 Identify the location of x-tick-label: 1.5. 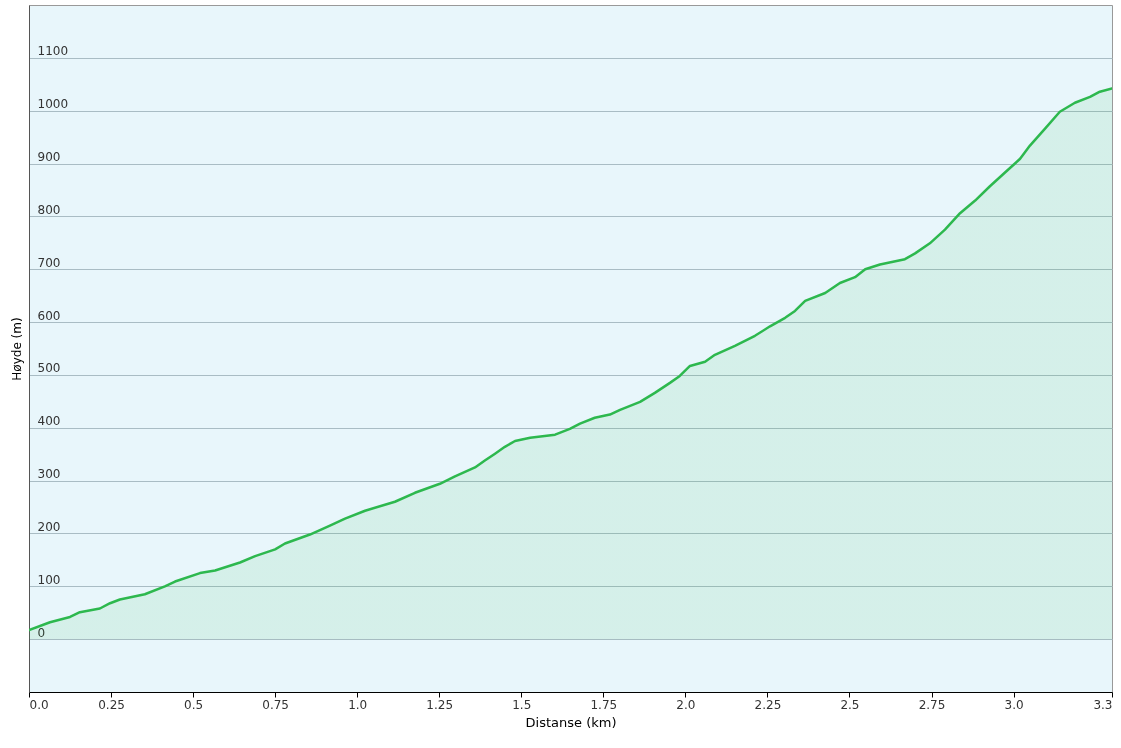
(522, 704).